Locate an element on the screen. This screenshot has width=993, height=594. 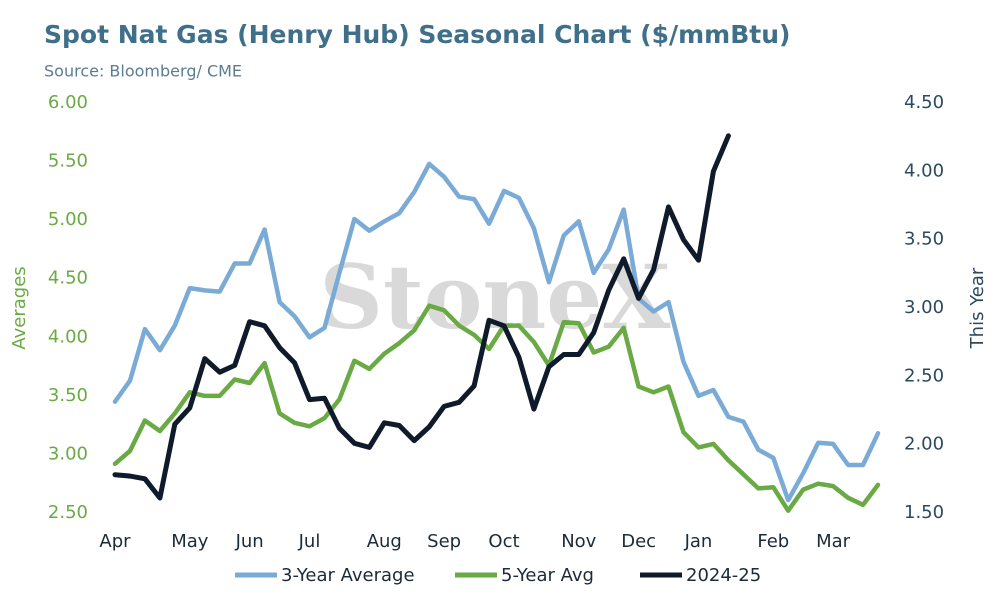
x-tick-label: Feb is located at coordinates (773, 541).